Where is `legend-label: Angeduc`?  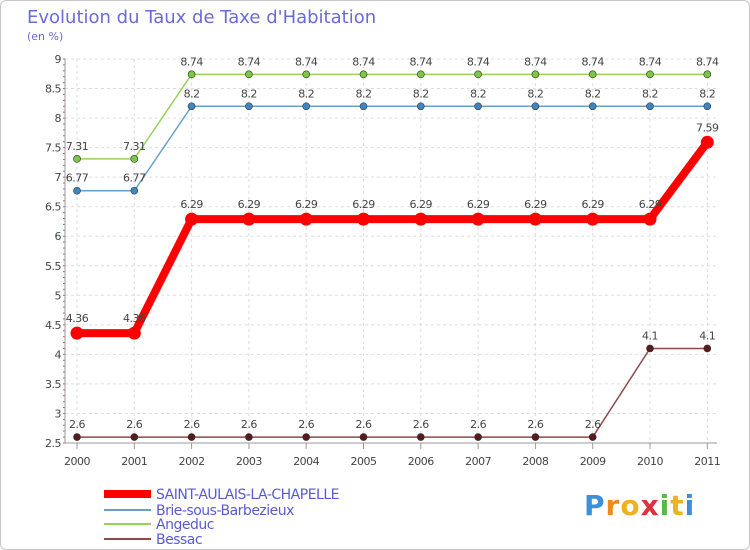 legend-label: Angeduc is located at coordinates (185, 525).